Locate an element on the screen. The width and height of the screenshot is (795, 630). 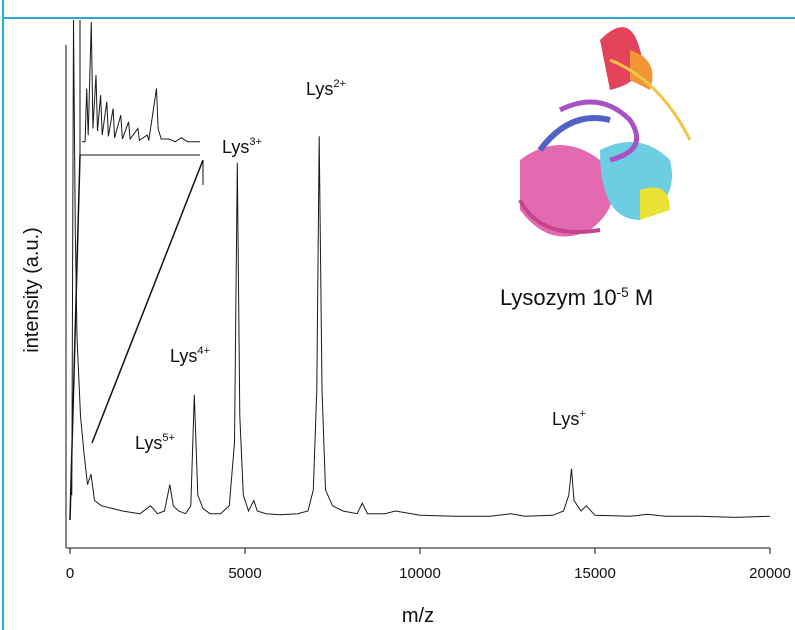
annotation-superscript: 4+ is located at coordinates (203, 351).